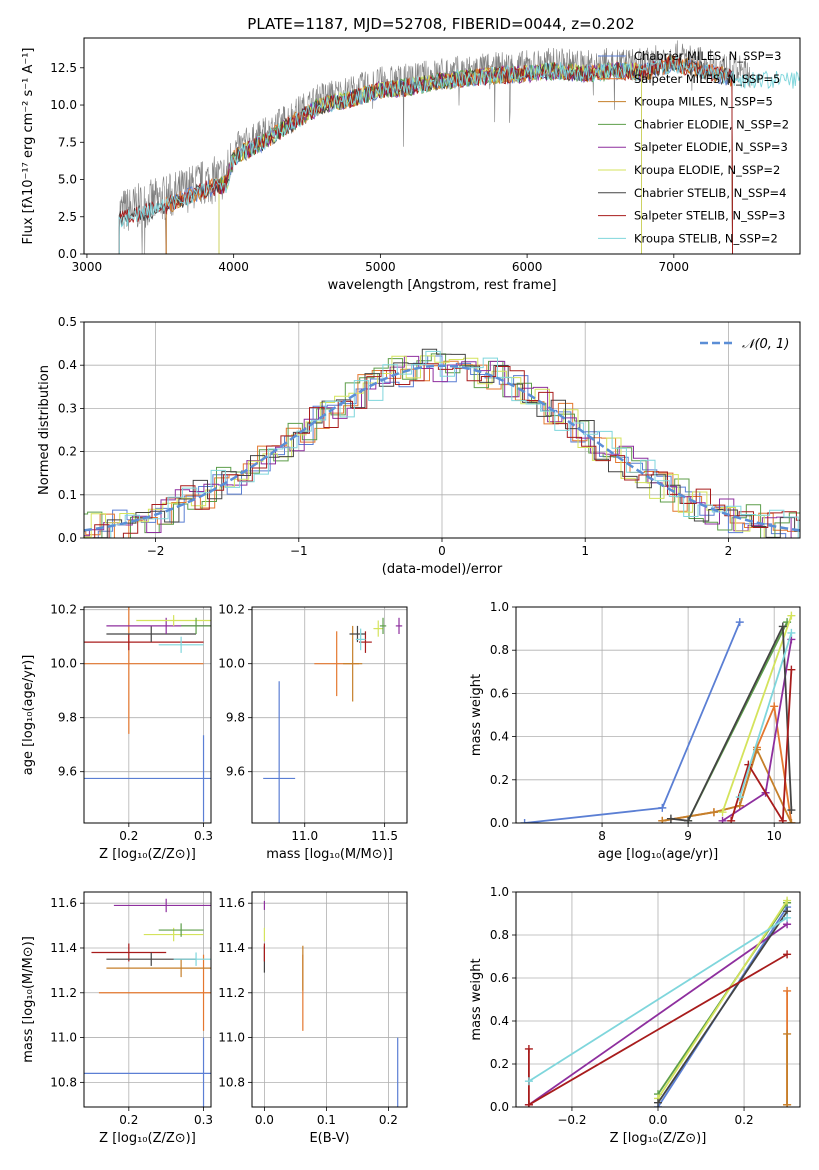 The height and width of the screenshot is (1170, 819). Describe the element at coordinates (67, 452) in the screenshot. I see `y-tick-label: 0.2` at that location.